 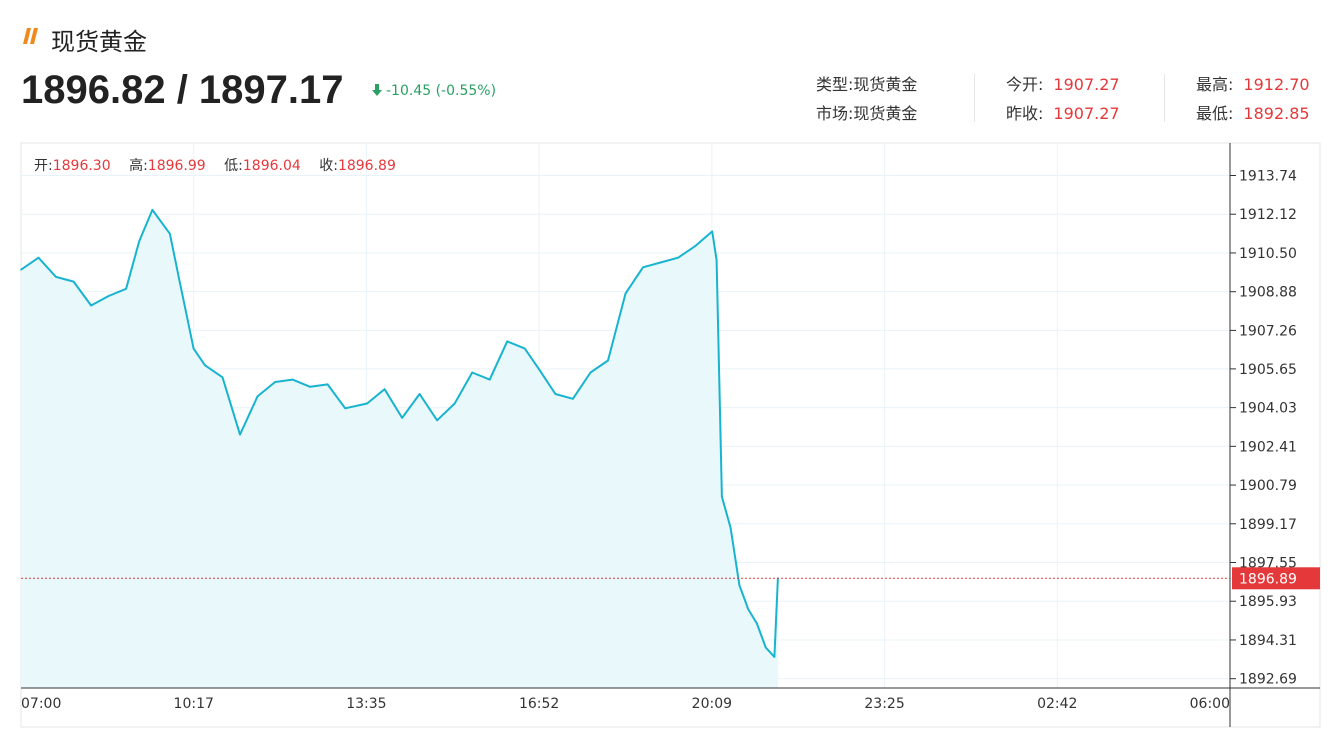 I want to click on ohlc-low-value: 1896.04, so click(x=271, y=166).